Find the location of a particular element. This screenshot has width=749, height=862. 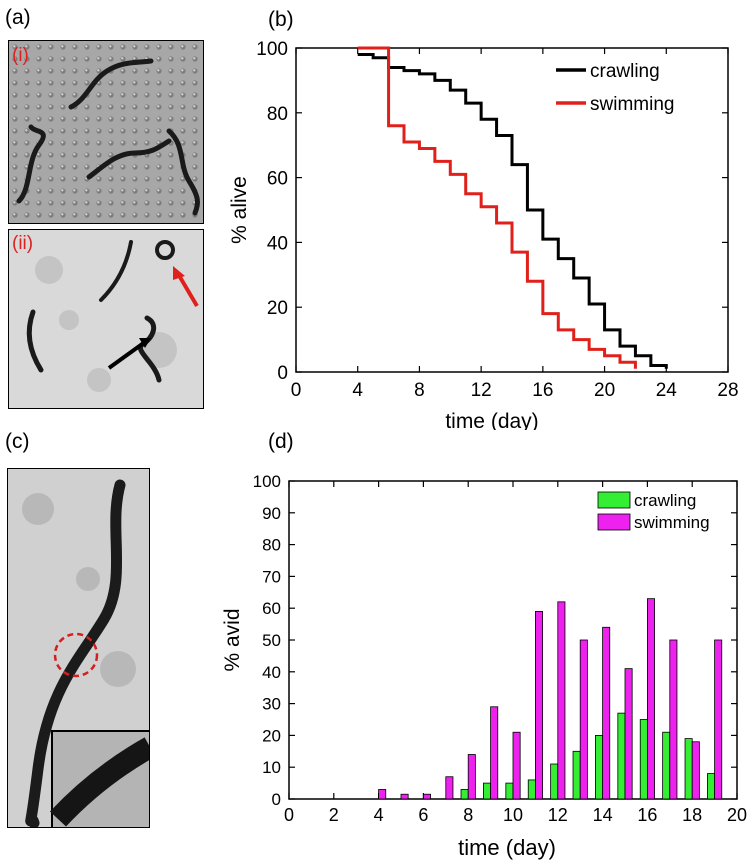

photo-worms-agar: (ii) is located at coordinates (106, 319).